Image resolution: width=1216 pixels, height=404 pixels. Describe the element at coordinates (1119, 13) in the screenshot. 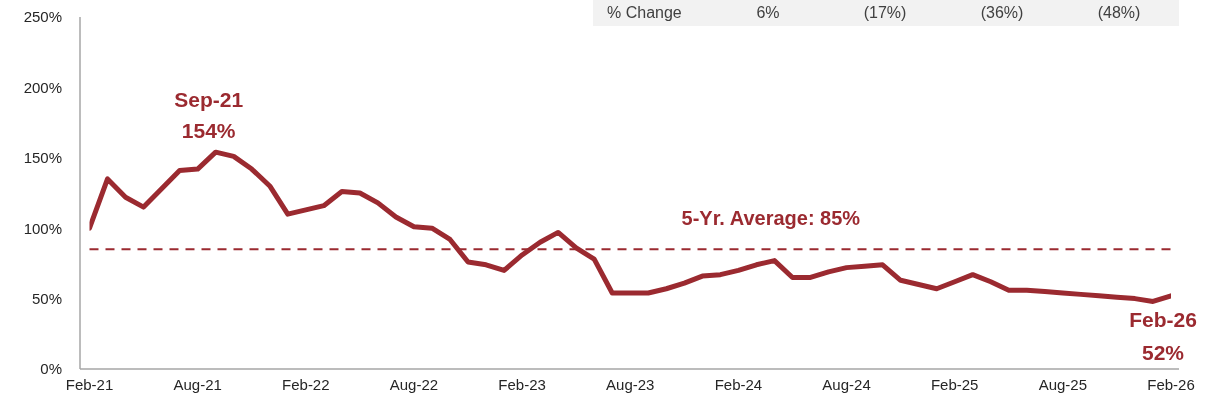

I see `annotation: (48%)` at that location.